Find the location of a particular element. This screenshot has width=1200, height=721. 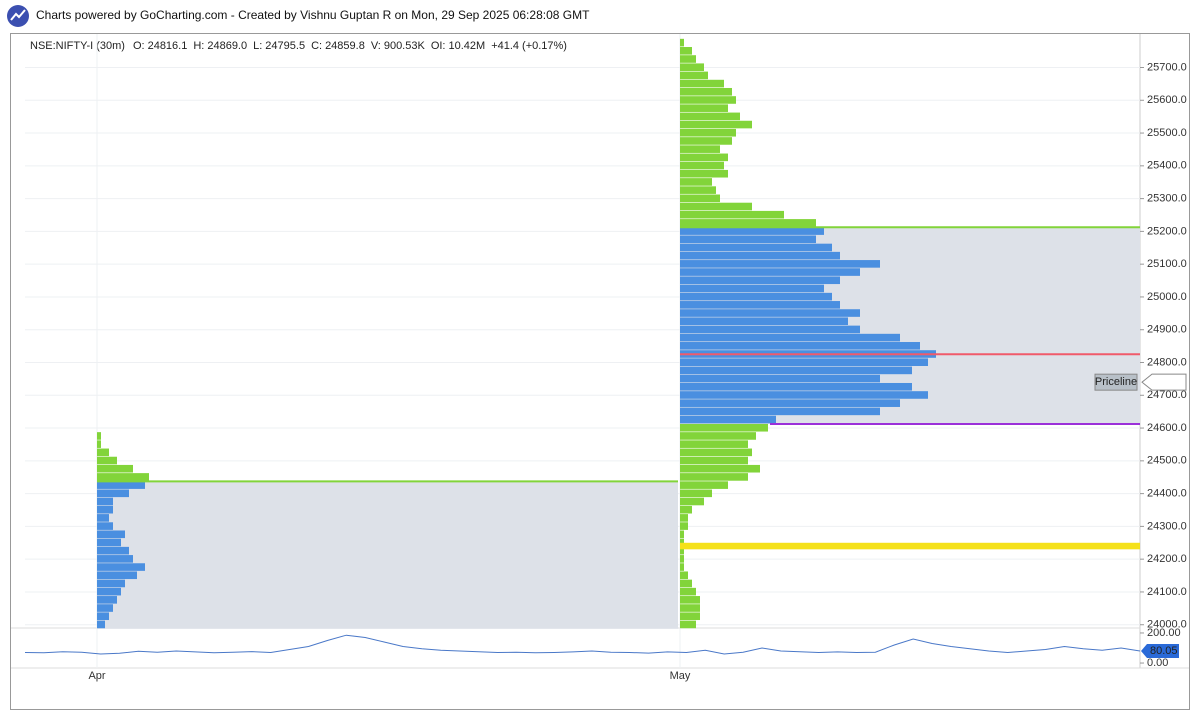

info-value: 24816.1 is located at coordinates (168, 46).